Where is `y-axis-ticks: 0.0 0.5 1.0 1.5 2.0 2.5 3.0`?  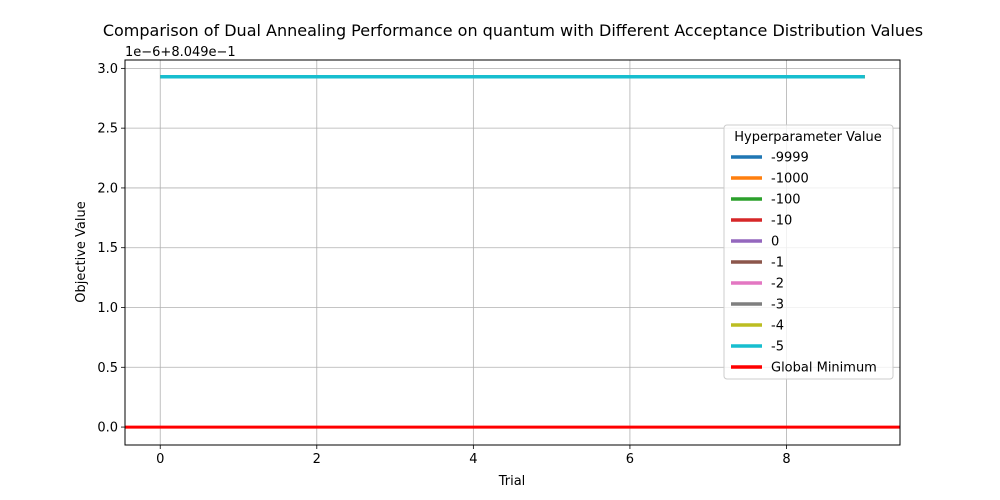 y-axis-ticks: 0.0 0.5 1.0 1.5 2.0 2.5 3.0 is located at coordinates (111, 249).